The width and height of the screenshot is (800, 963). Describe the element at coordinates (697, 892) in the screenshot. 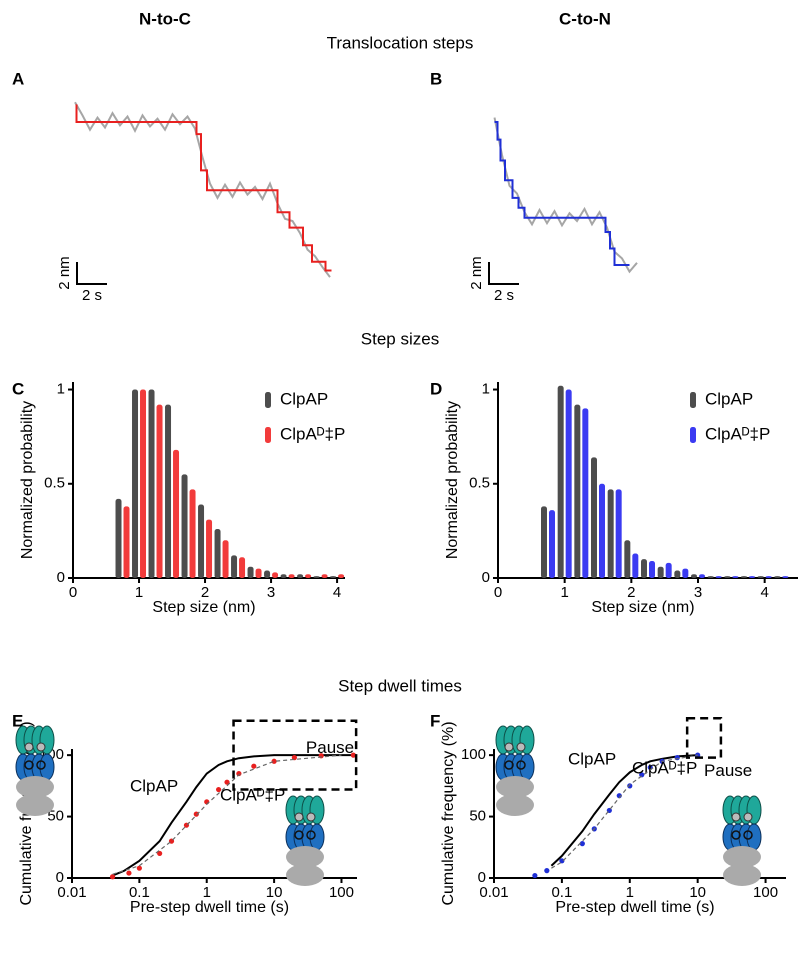

I see `x-tick-label: 10` at that location.